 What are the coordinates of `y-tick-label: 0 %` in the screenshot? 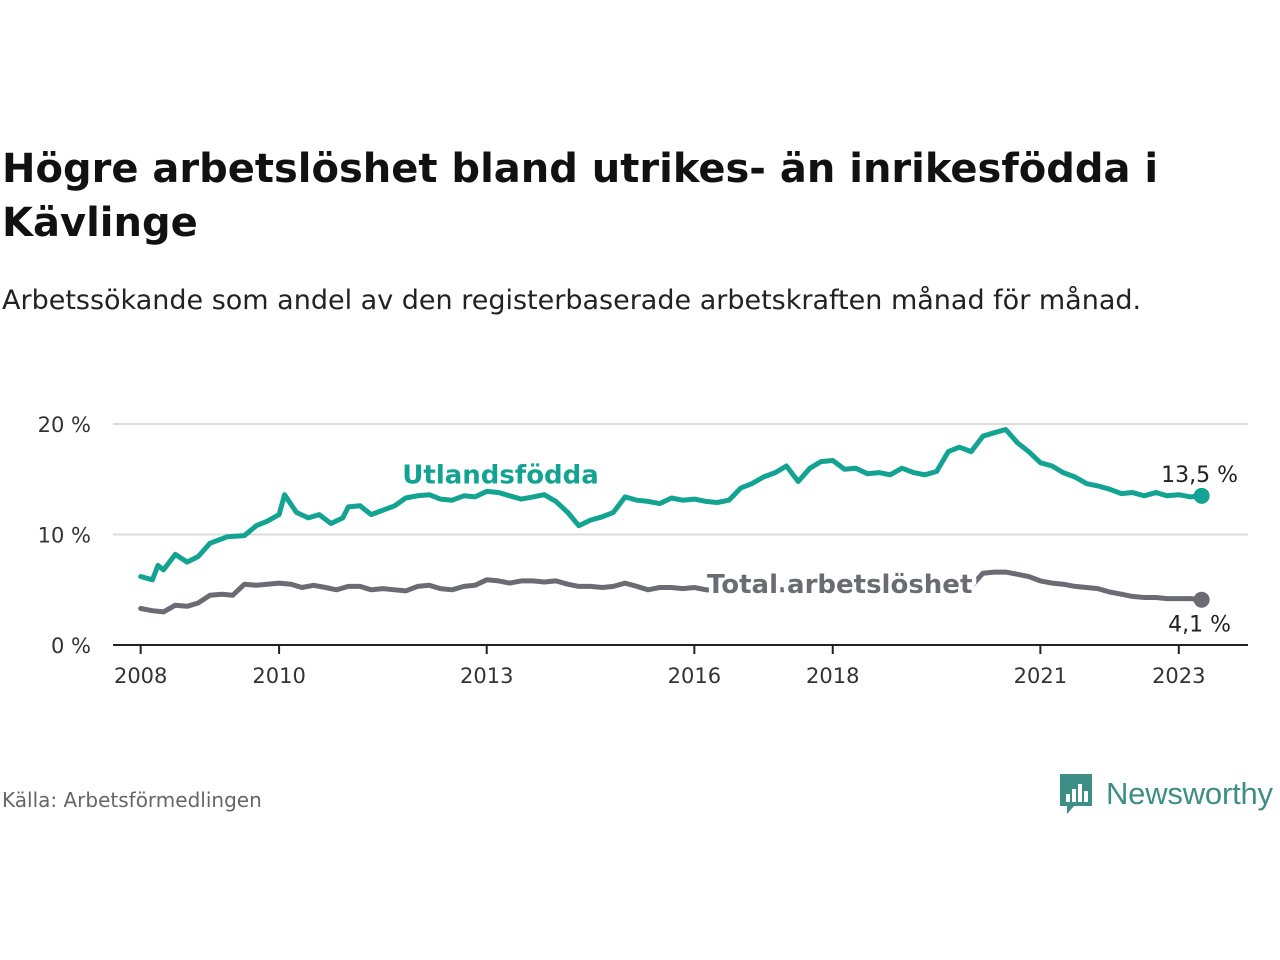 It's located at (71, 646).